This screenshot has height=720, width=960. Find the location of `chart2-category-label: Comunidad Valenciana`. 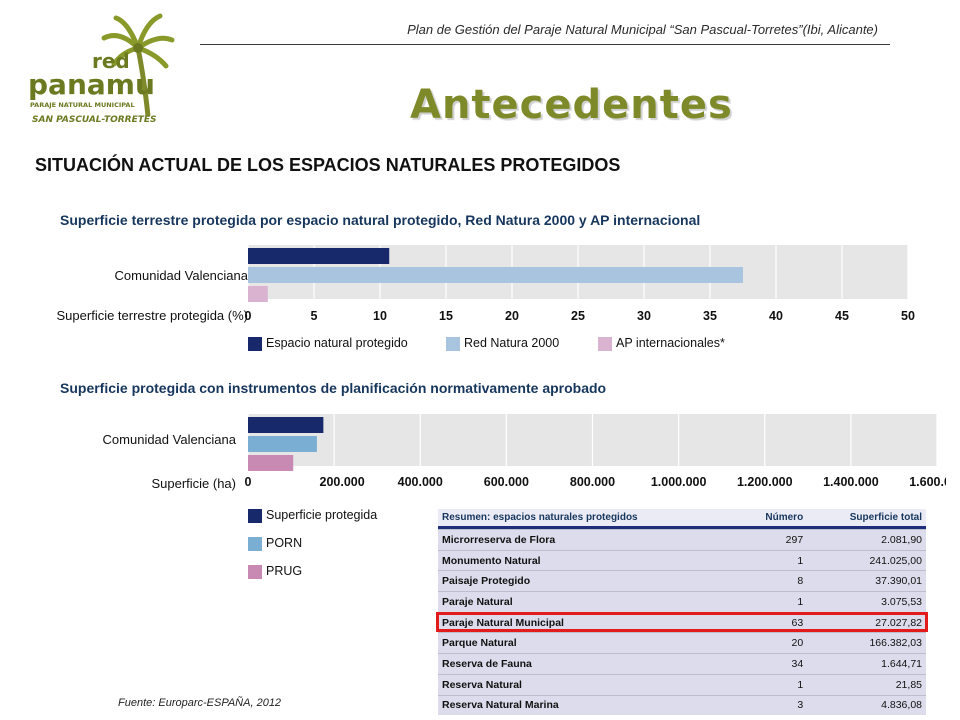

chart2-category-label: Comunidad Valenciana is located at coordinates (169, 439).